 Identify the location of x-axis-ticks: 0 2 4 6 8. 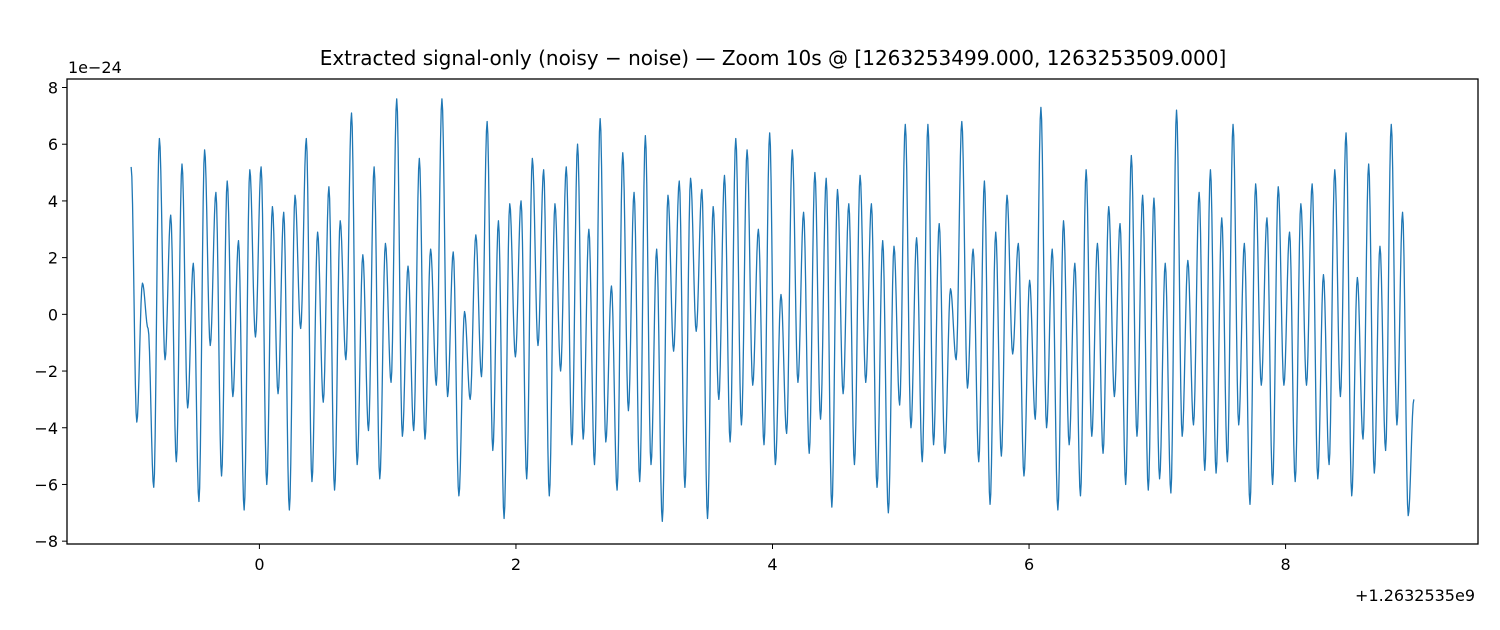
(772, 559).